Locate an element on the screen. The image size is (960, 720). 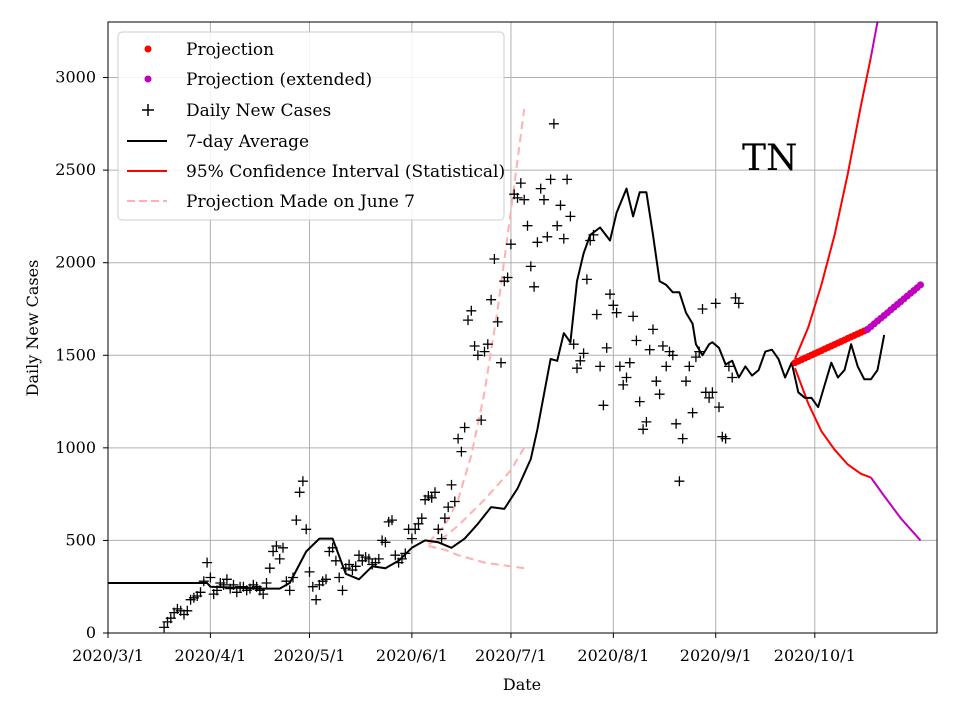
ci-lower-extended-line is located at coordinates (896, 509).